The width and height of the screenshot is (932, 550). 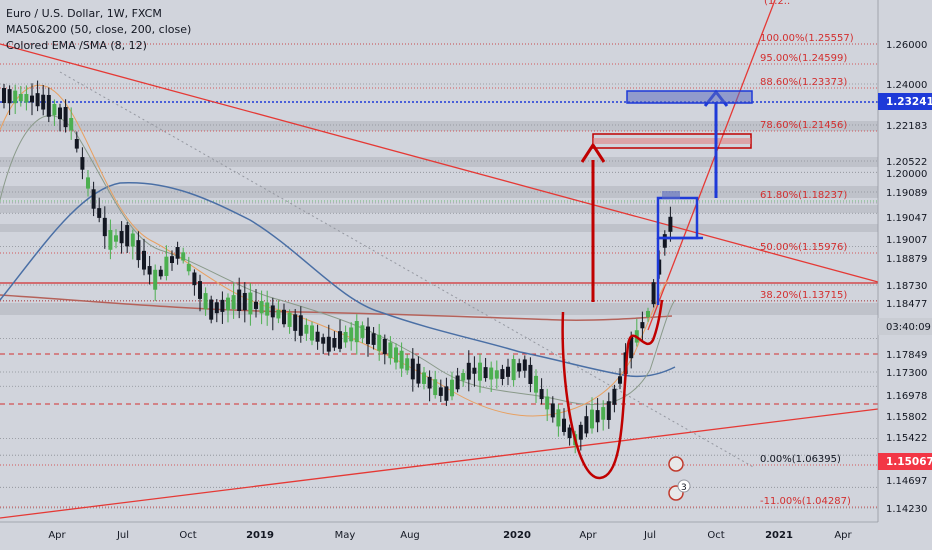 What do you see at coordinates (906, 481) in the screenshot?
I see `price-axis-label: 1.14697` at bounding box center [906, 481].